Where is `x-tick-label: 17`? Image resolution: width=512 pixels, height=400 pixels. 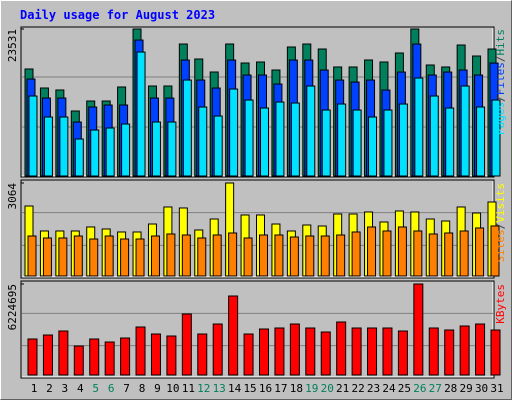
x-tick-label: 17 is located at coordinates (280, 388).